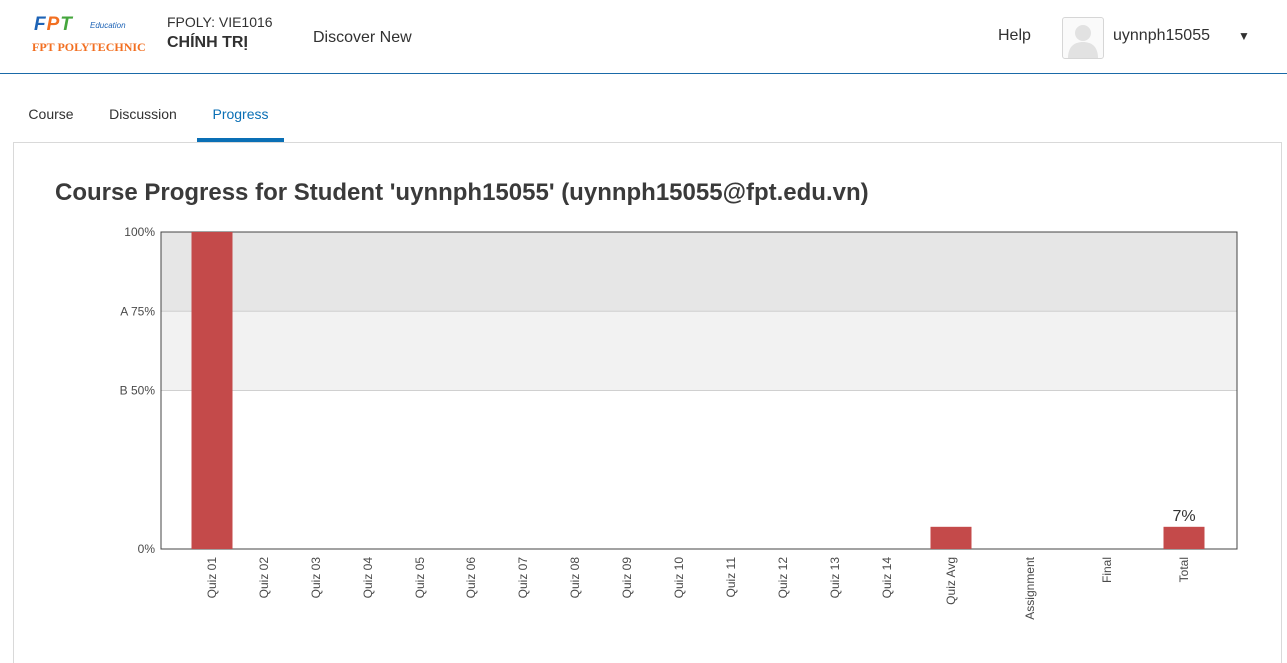  I want to click on x-tick-label-total: Total, so click(1184, 569).